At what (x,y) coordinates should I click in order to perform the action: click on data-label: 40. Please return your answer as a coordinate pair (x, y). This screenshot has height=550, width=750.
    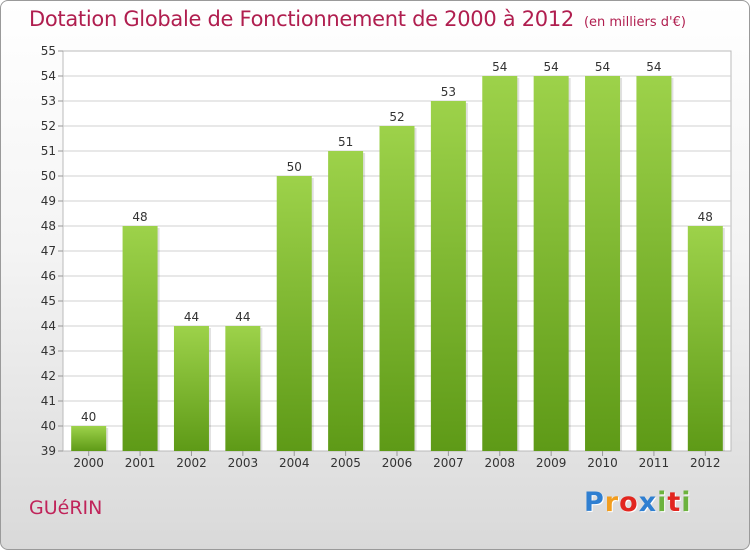
    Looking at the image, I should click on (88, 417).